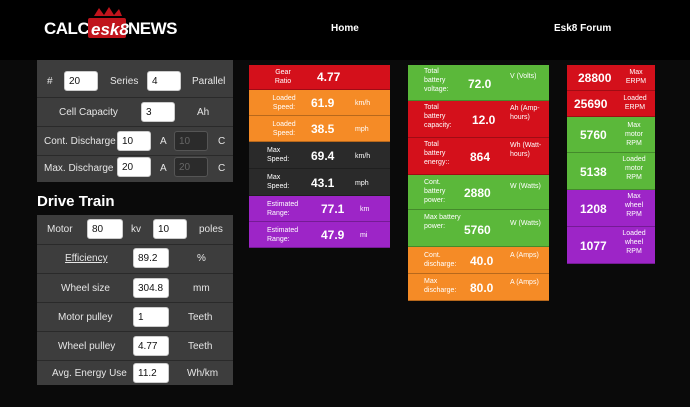 This screenshot has width=690, height=407. I want to click on parallel-input: 4, so click(164, 81).